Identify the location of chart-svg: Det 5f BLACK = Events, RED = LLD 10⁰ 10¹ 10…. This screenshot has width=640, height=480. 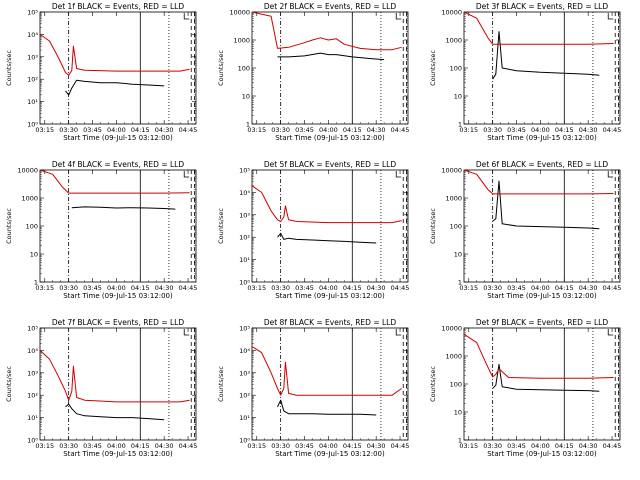
(313, 230).